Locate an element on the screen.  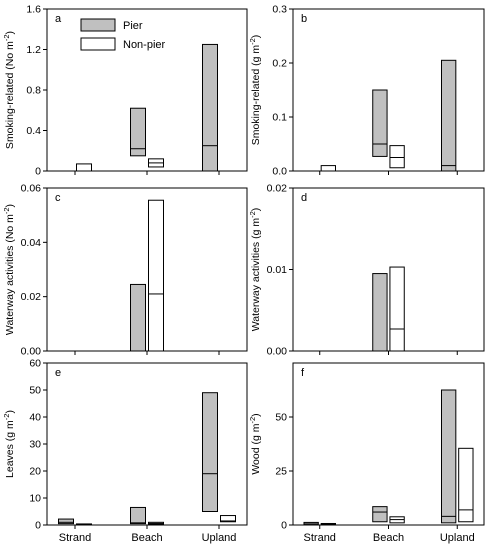
panel-letter: b is located at coordinates (304, 19).